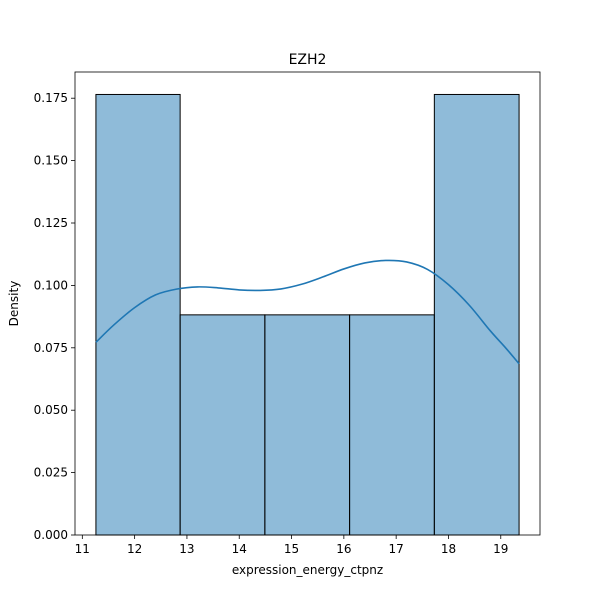  Describe the element at coordinates (51, 473) in the screenshot. I see `y-tick-label: 0.025` at that location.